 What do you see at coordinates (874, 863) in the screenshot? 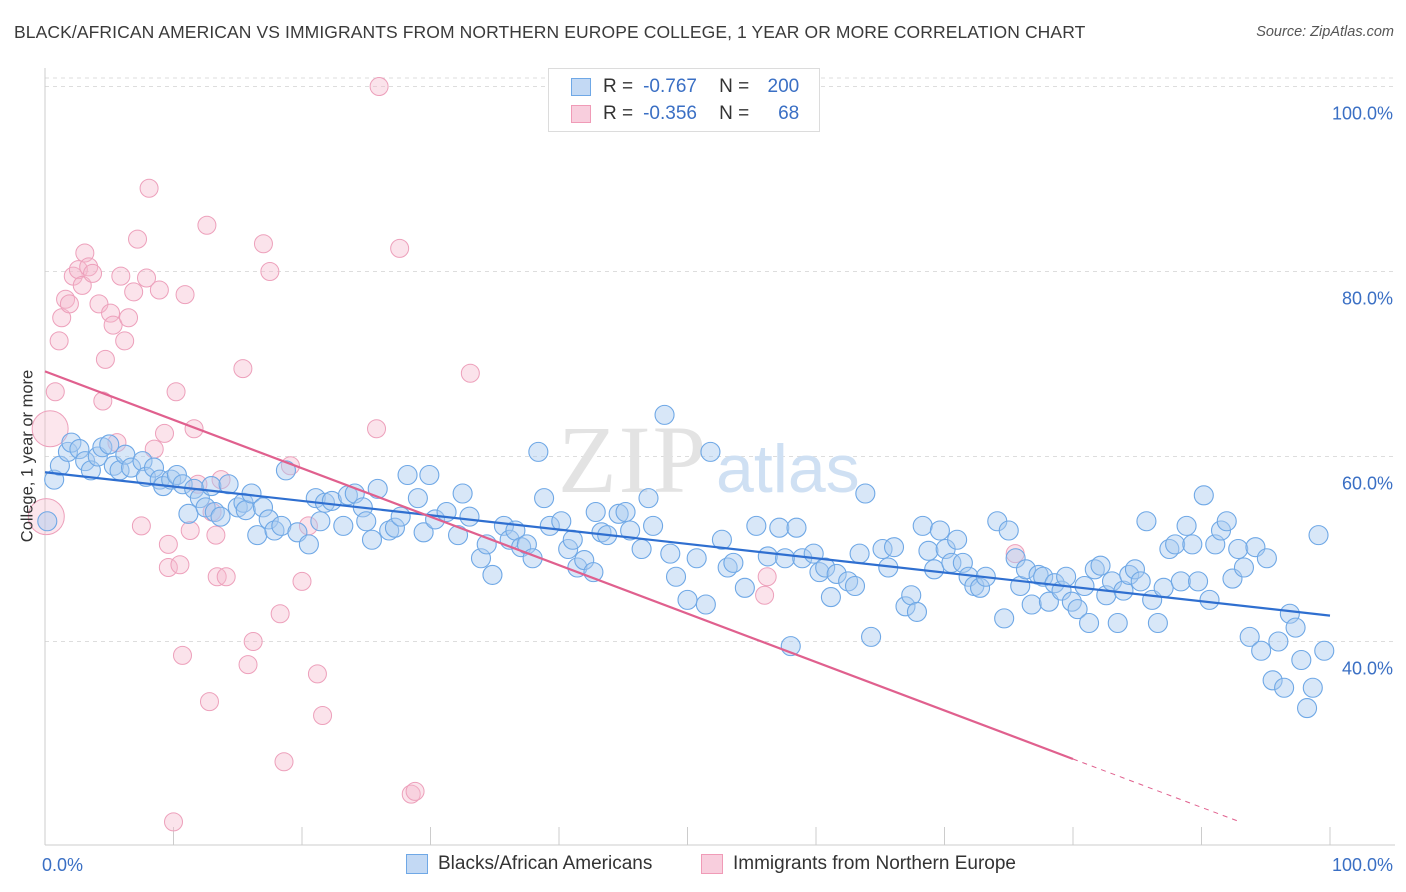
I see `bottom-legend-label-pink: Immigrants from Northern Europe` at bounding box center [874, 863].